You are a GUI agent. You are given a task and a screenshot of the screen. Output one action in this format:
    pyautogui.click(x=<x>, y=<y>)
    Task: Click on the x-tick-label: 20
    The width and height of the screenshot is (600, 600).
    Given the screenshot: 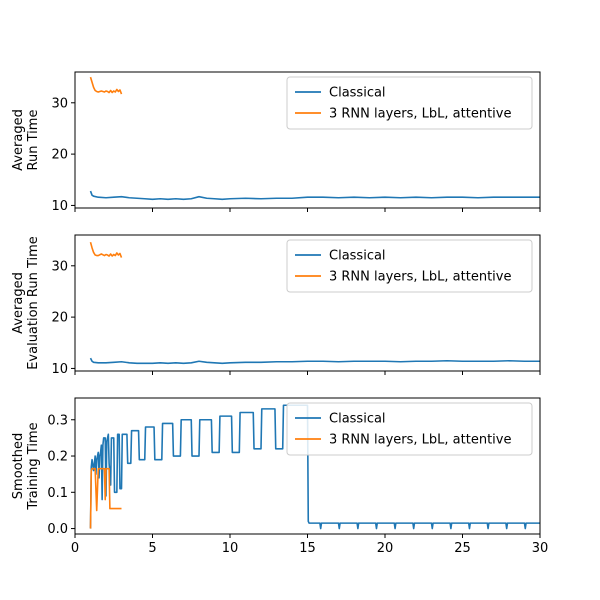 What is the action you would take?
    pyautogui.click(x=385, y=548)
    